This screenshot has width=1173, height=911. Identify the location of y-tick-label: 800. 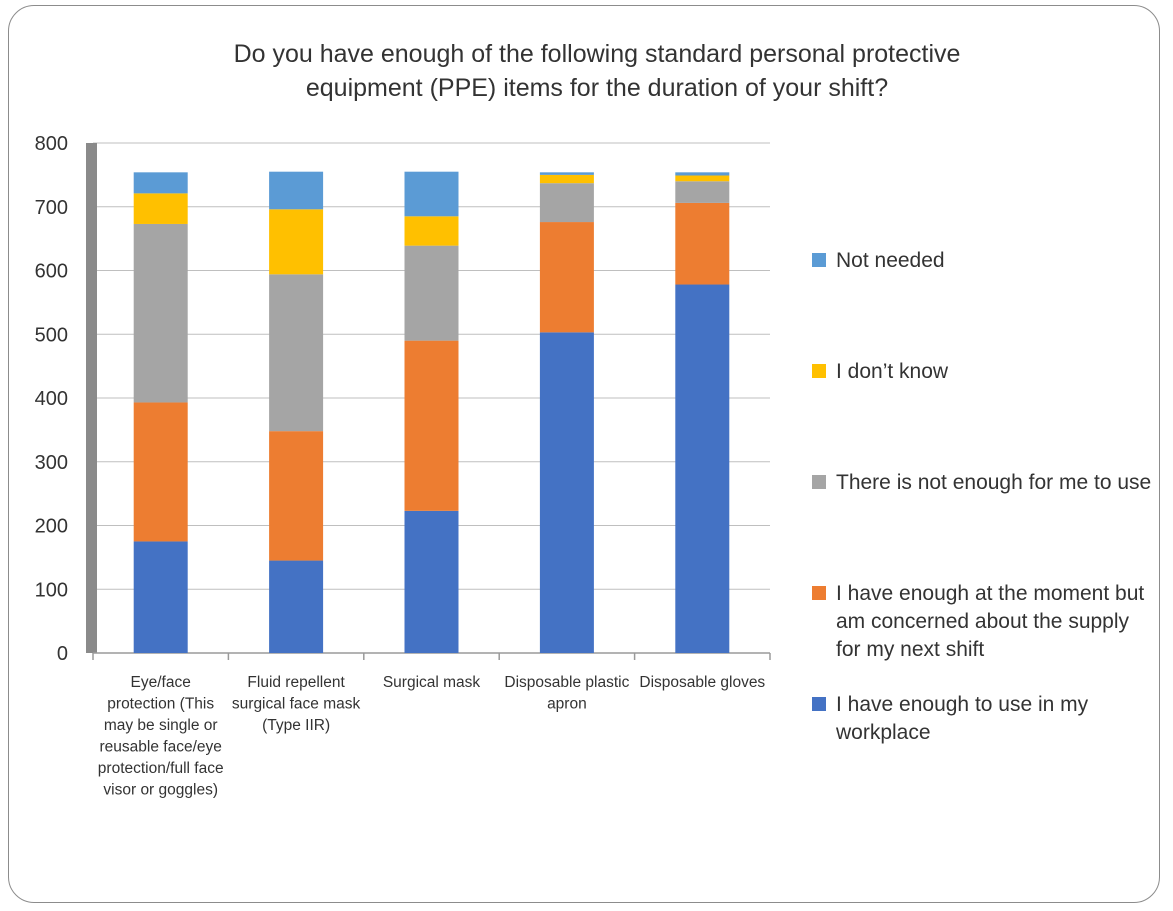
(51, 144).